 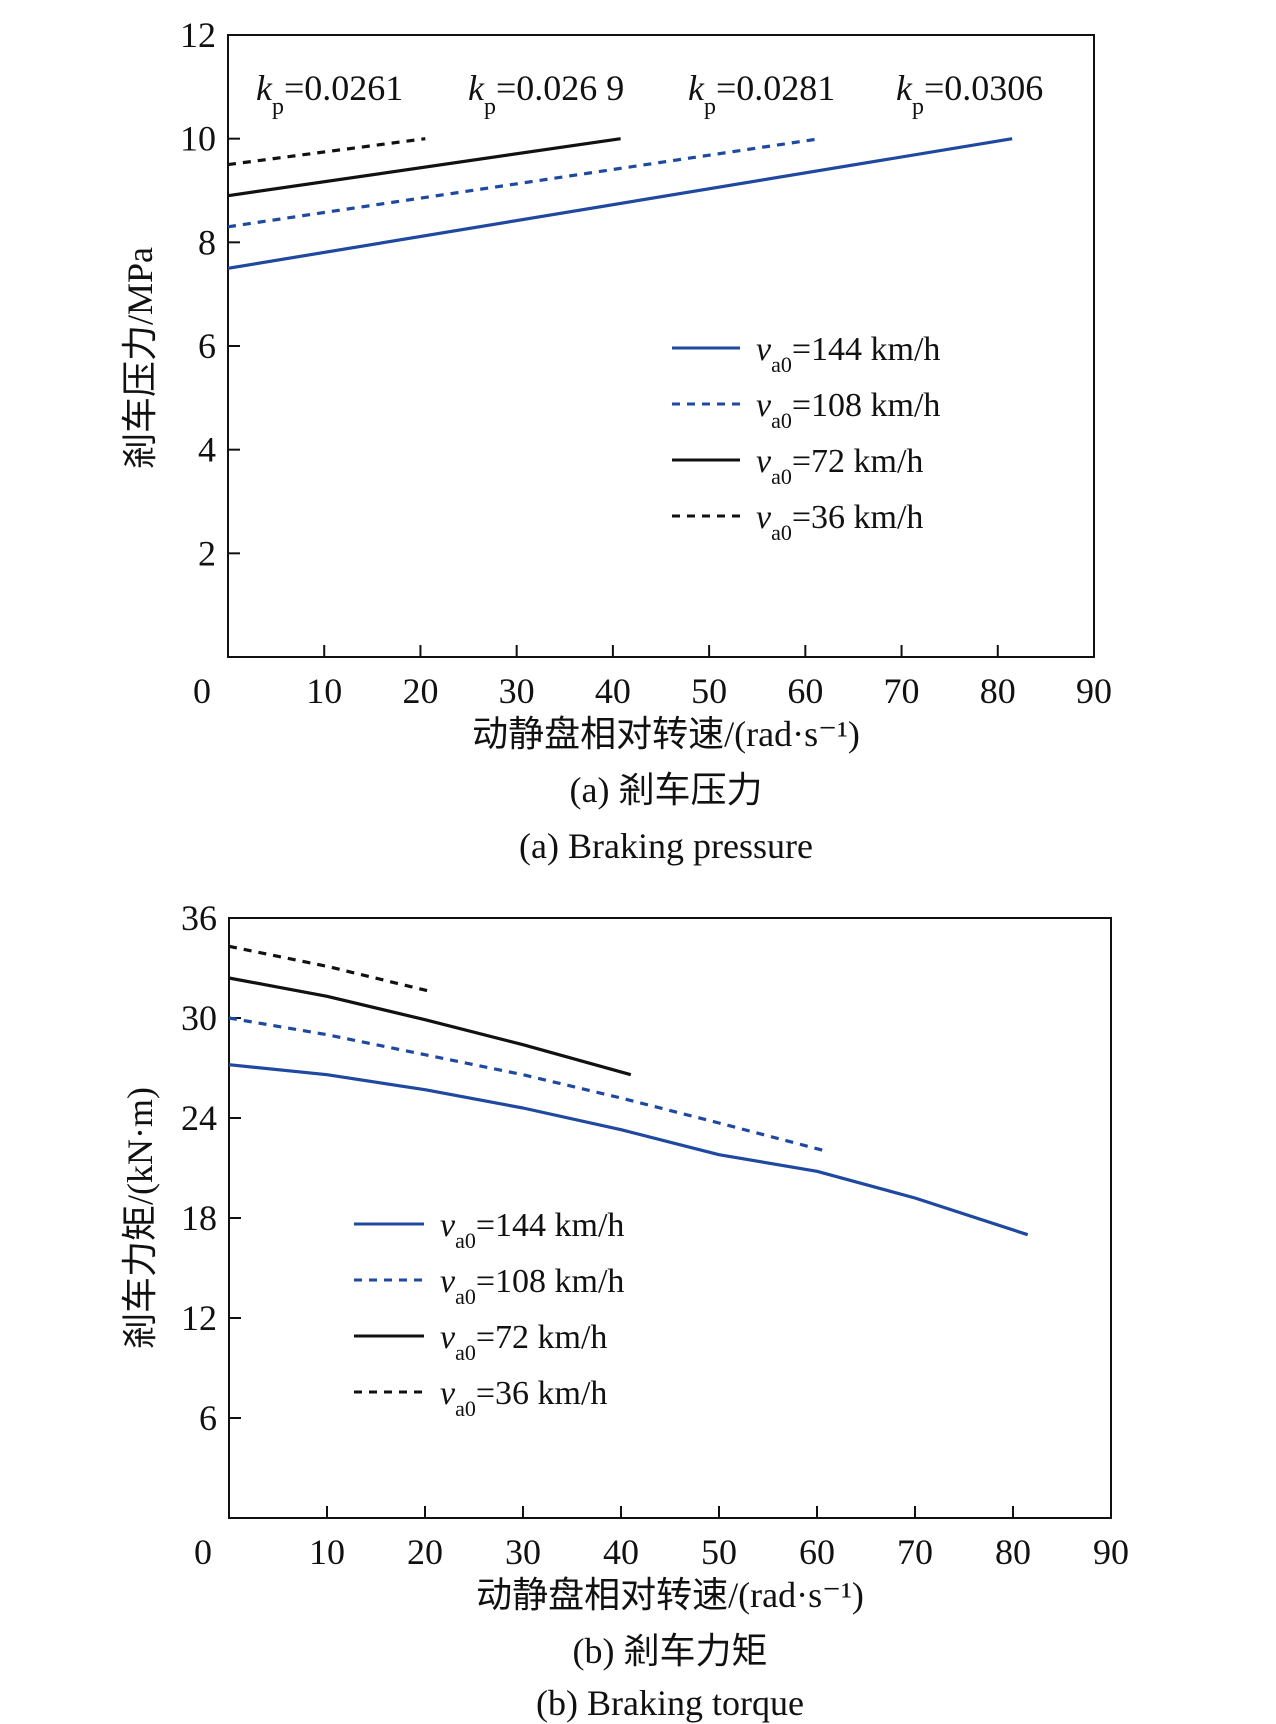 I want to click on kp-annotation: kp=0.0306, so click(x=969, y=94).